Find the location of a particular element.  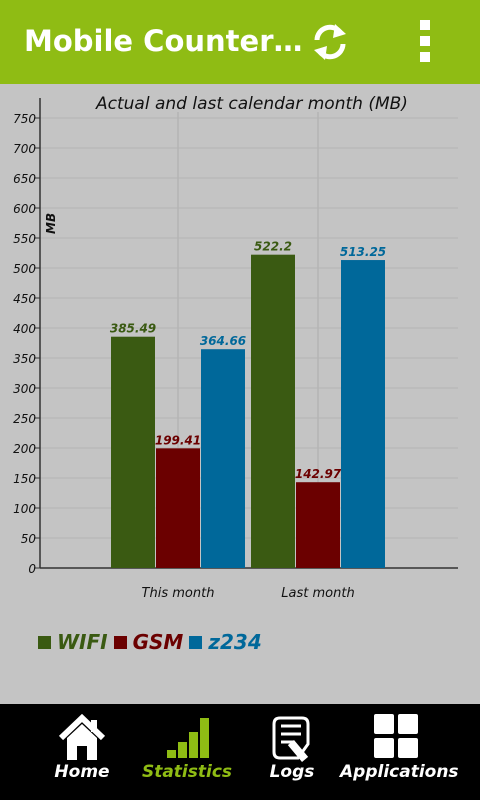

legend-item-wifi: WIFI is located at coordinates (73, 642).